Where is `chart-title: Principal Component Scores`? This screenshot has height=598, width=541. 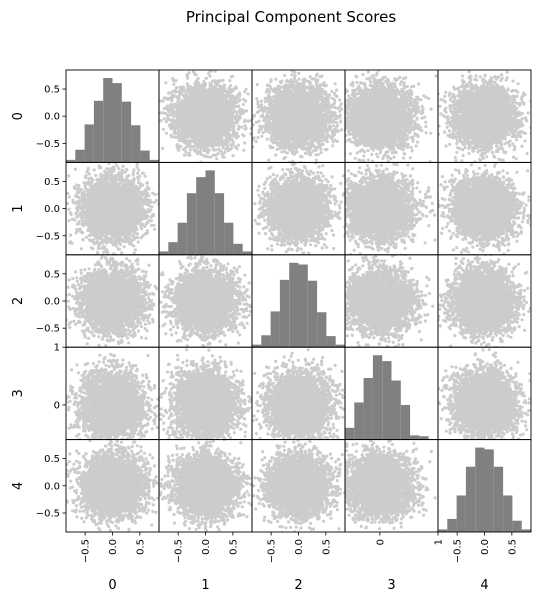
chart-title: Principal Component Scores is located at coordinates (291, 17).